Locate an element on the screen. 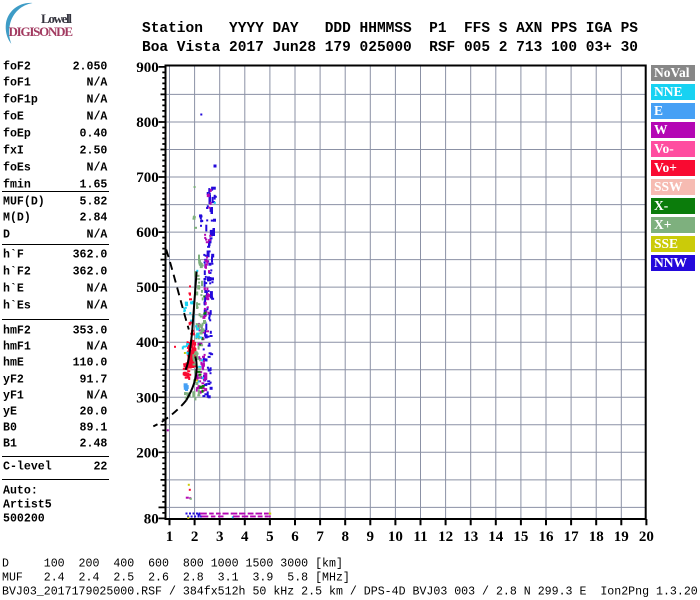 The image size is (700, 600). svg-text: 800 is located at coordinates (147, 123).